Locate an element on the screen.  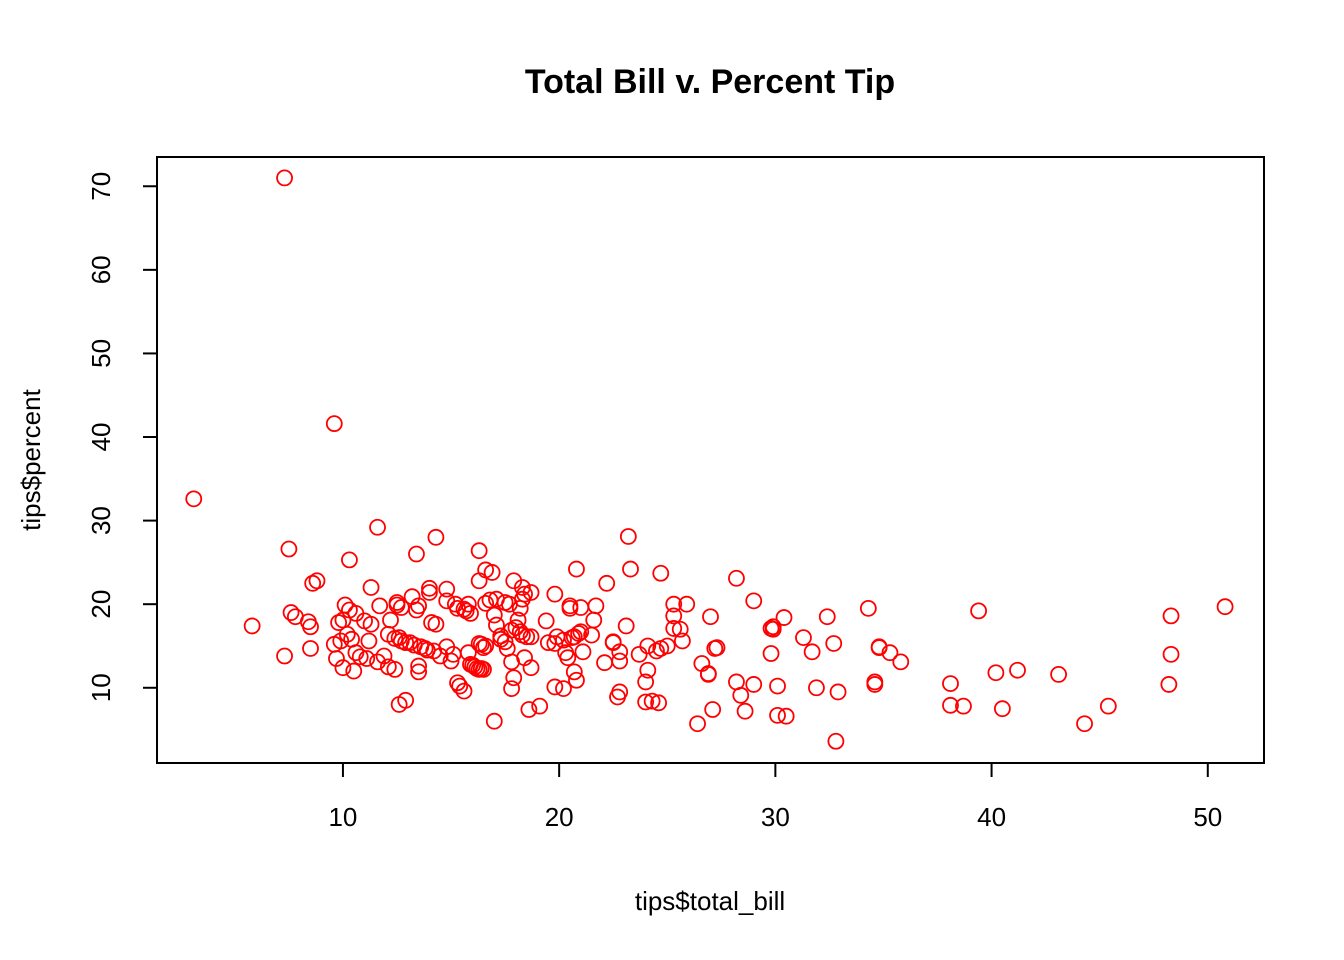
y-tick-label: 50 is located at coordinates (101, 353).